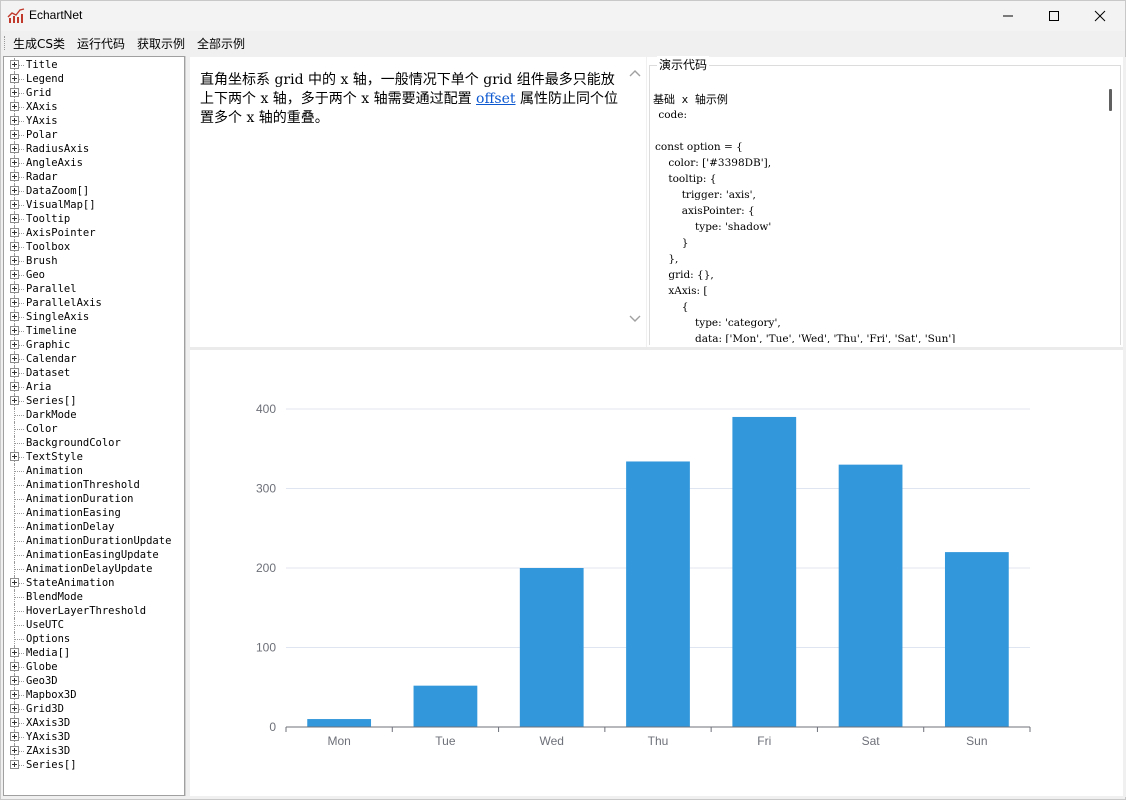  I want to click on tree-item: Calendar, so click(94, 359).